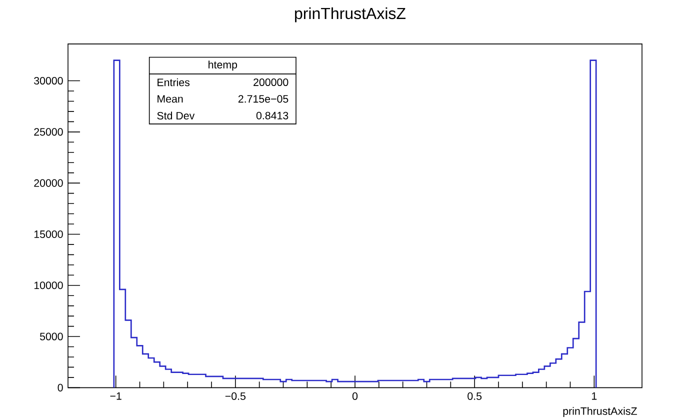 The height and width of the screenshot is (419, 700). What do you see at coordinates (600, 412) in the screenshot?
I see `x-axis-title: prinThrustAxisZ` at bounding box center [600, 412].